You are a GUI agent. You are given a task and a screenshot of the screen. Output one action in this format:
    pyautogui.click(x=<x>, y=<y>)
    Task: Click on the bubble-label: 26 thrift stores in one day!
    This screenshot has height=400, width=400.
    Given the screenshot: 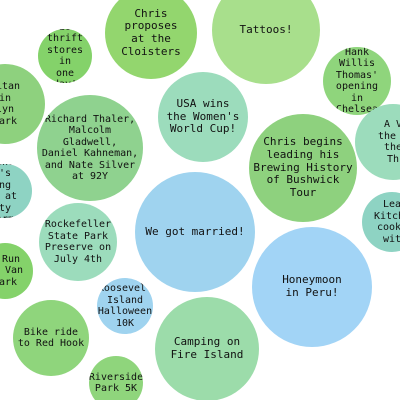 What is the action you would take?
    pyautogui.click(x=65, y=56)
    